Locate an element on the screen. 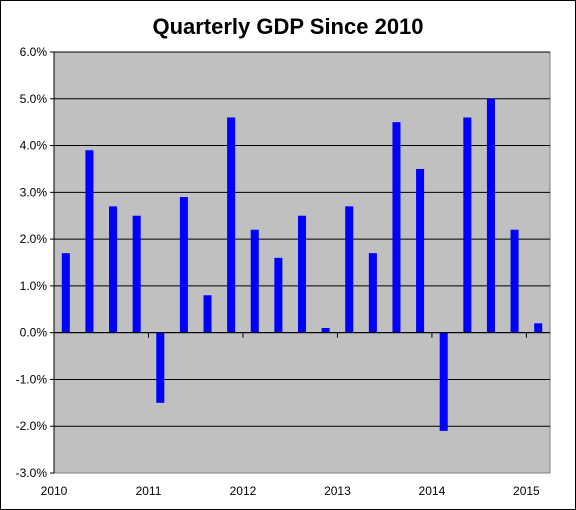 The width and height of the screenshot is (576, 510). y-tick-label: -3.0% is located at coordinates (32, 473).